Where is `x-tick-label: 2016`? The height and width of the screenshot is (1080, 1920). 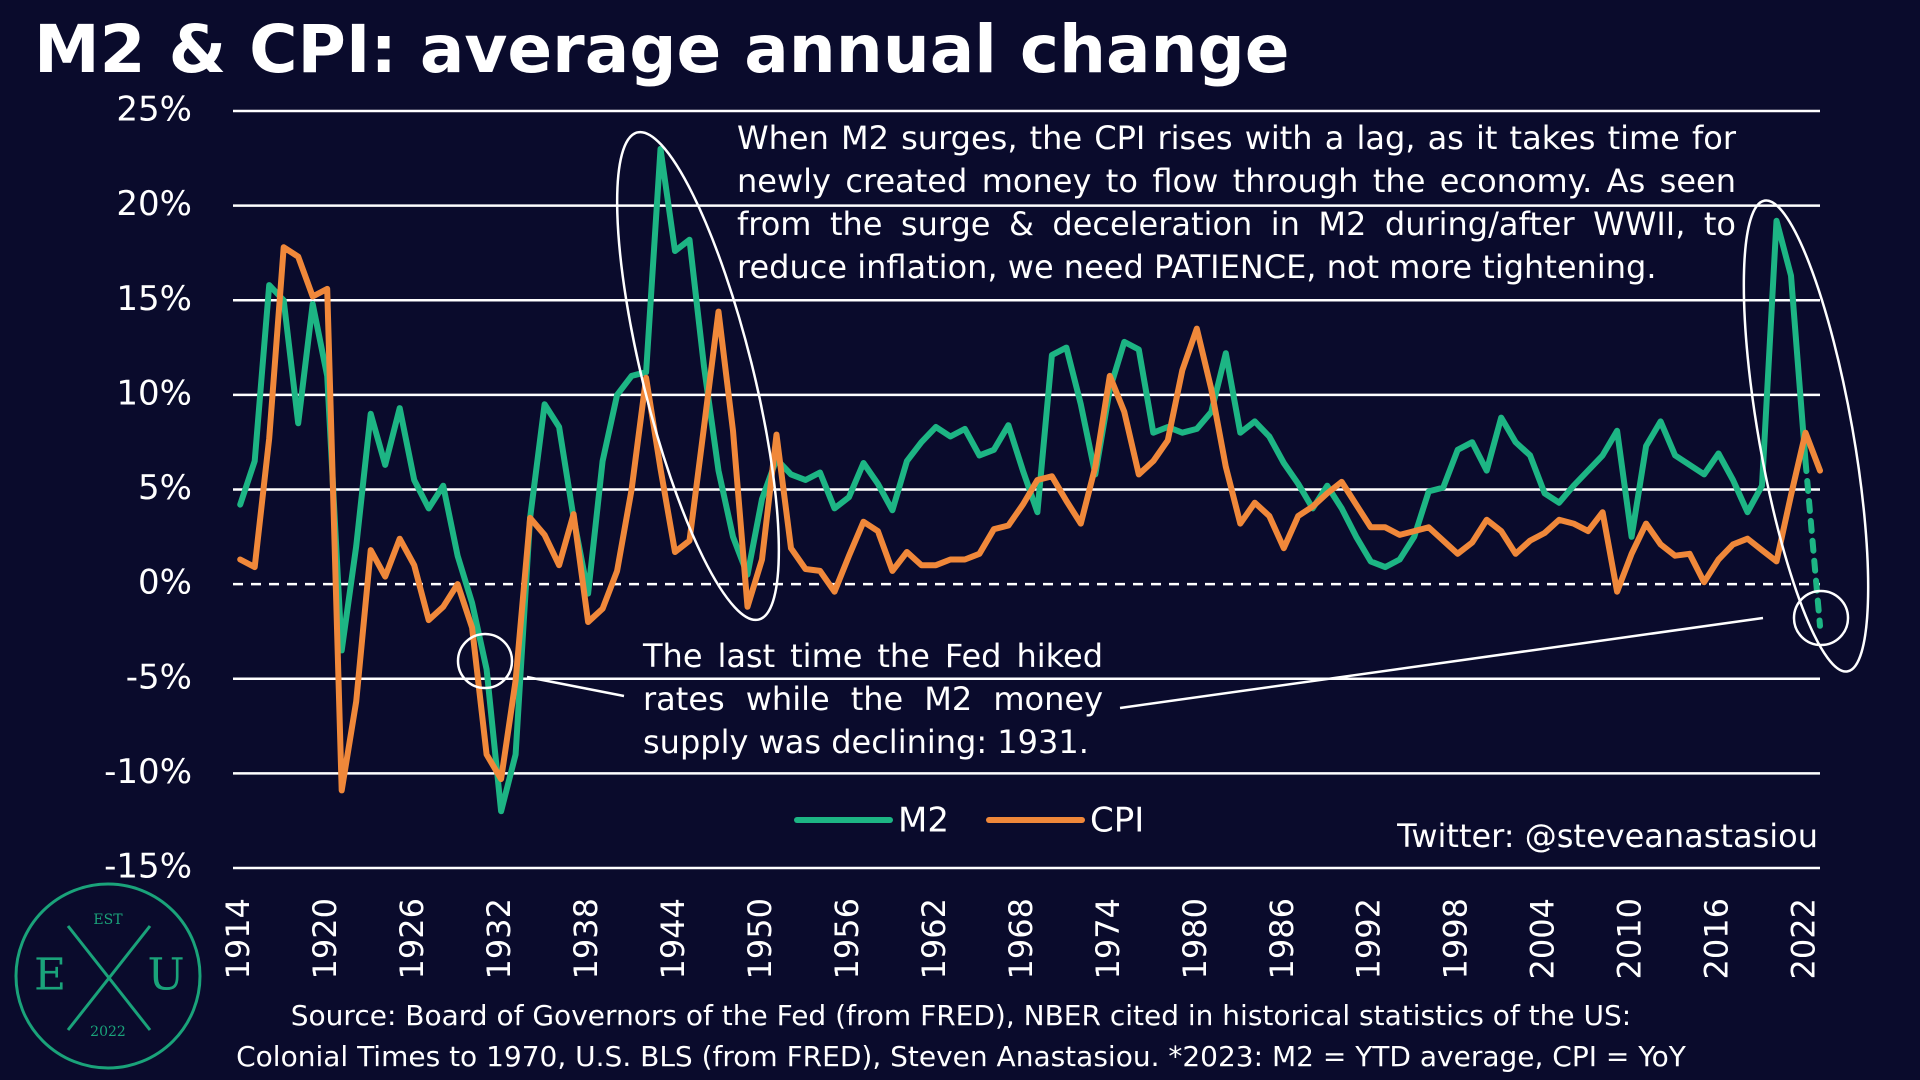
x-tick-label: 2016 is located at coordinates (1717, 938).